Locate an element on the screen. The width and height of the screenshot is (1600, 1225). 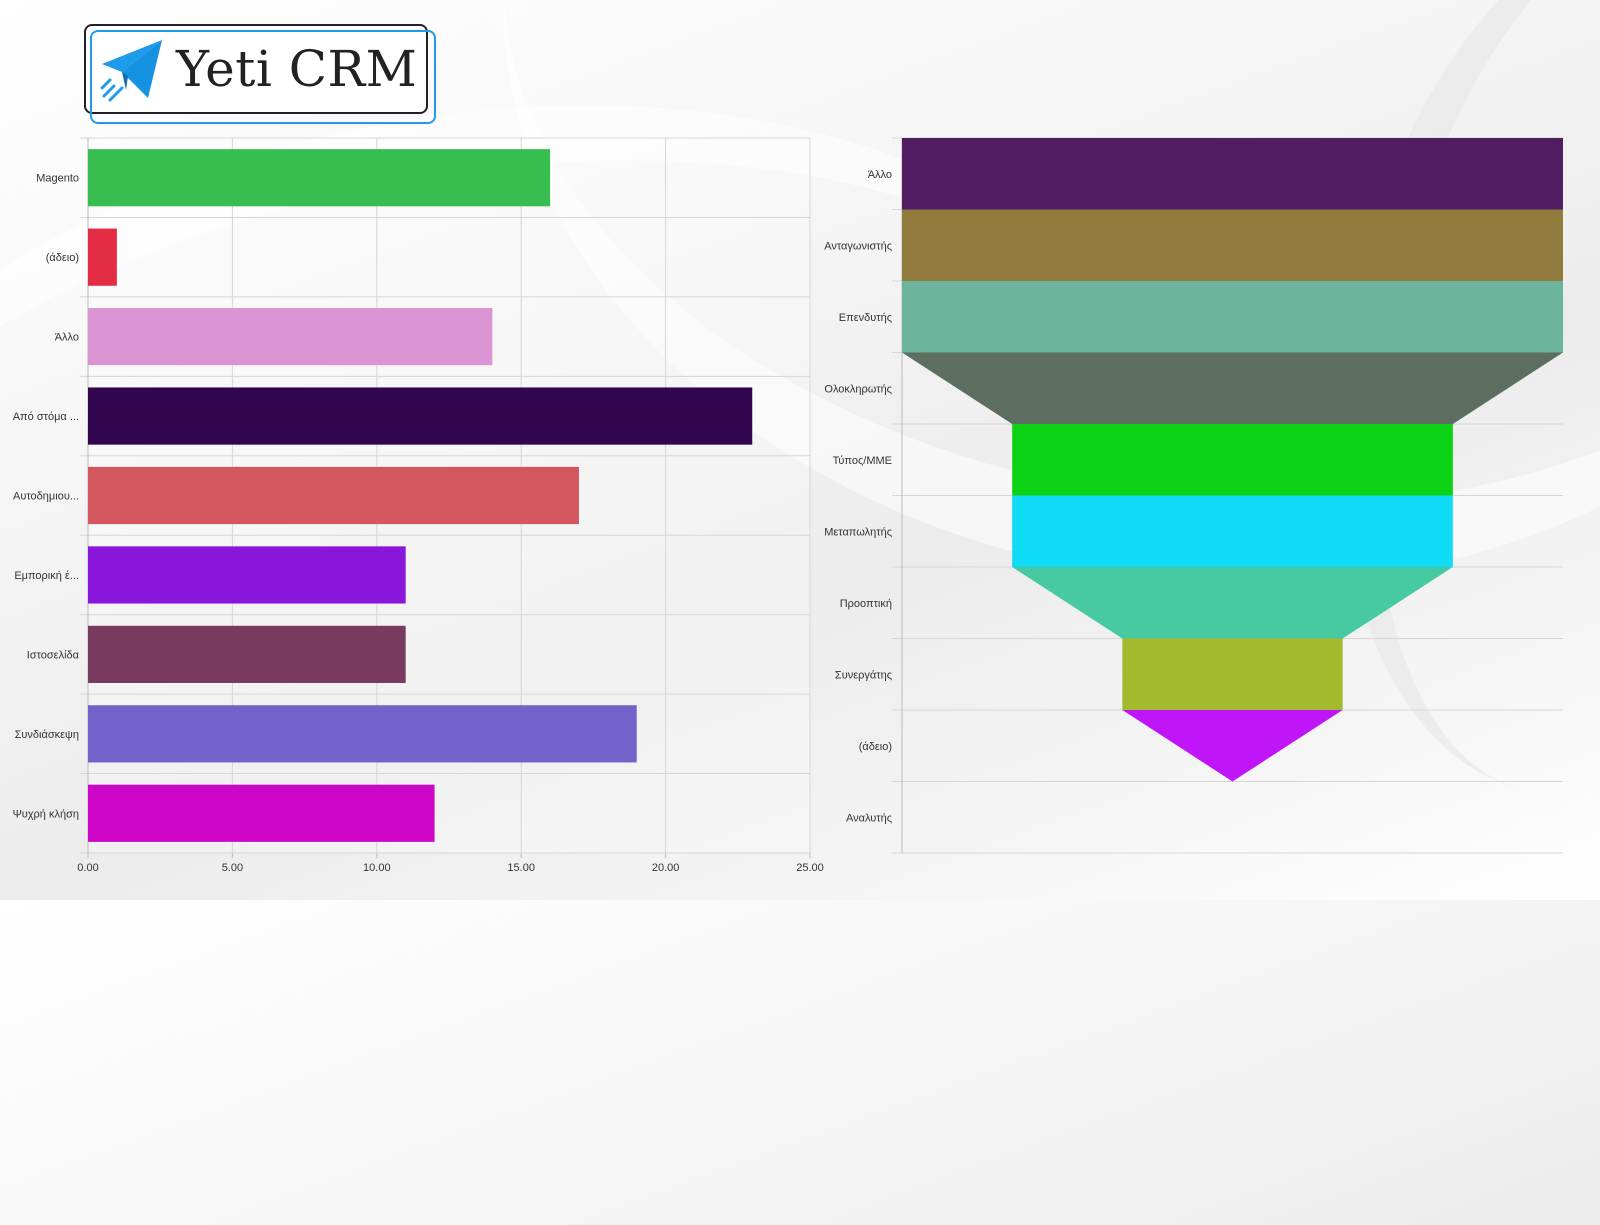
funnel-label: Ανταγωνιστής is located at coordinates (858, 246).